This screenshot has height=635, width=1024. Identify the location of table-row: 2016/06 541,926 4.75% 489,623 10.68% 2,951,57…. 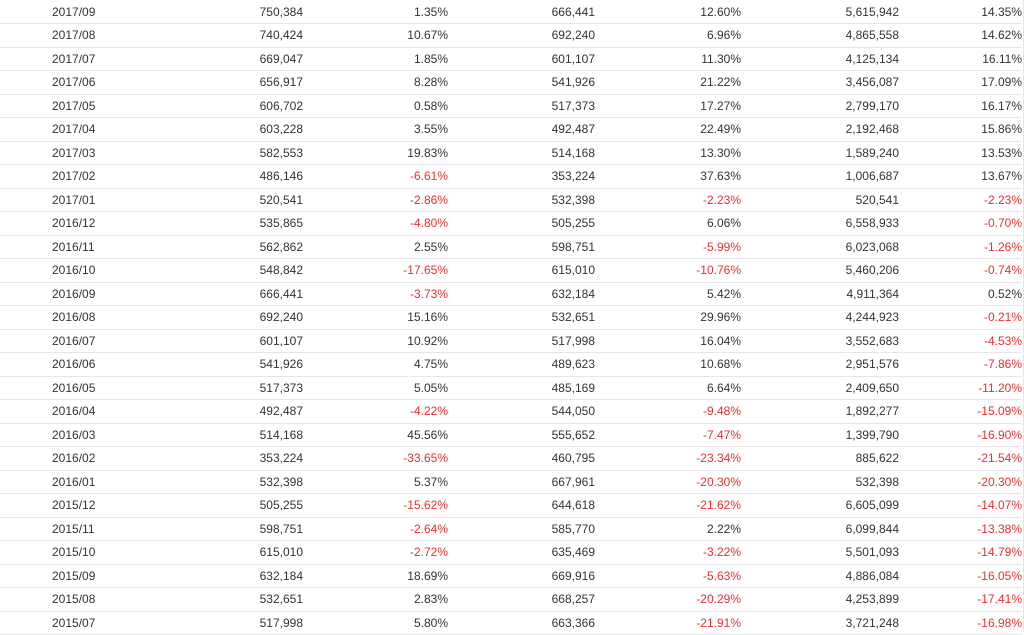
(511, 364).